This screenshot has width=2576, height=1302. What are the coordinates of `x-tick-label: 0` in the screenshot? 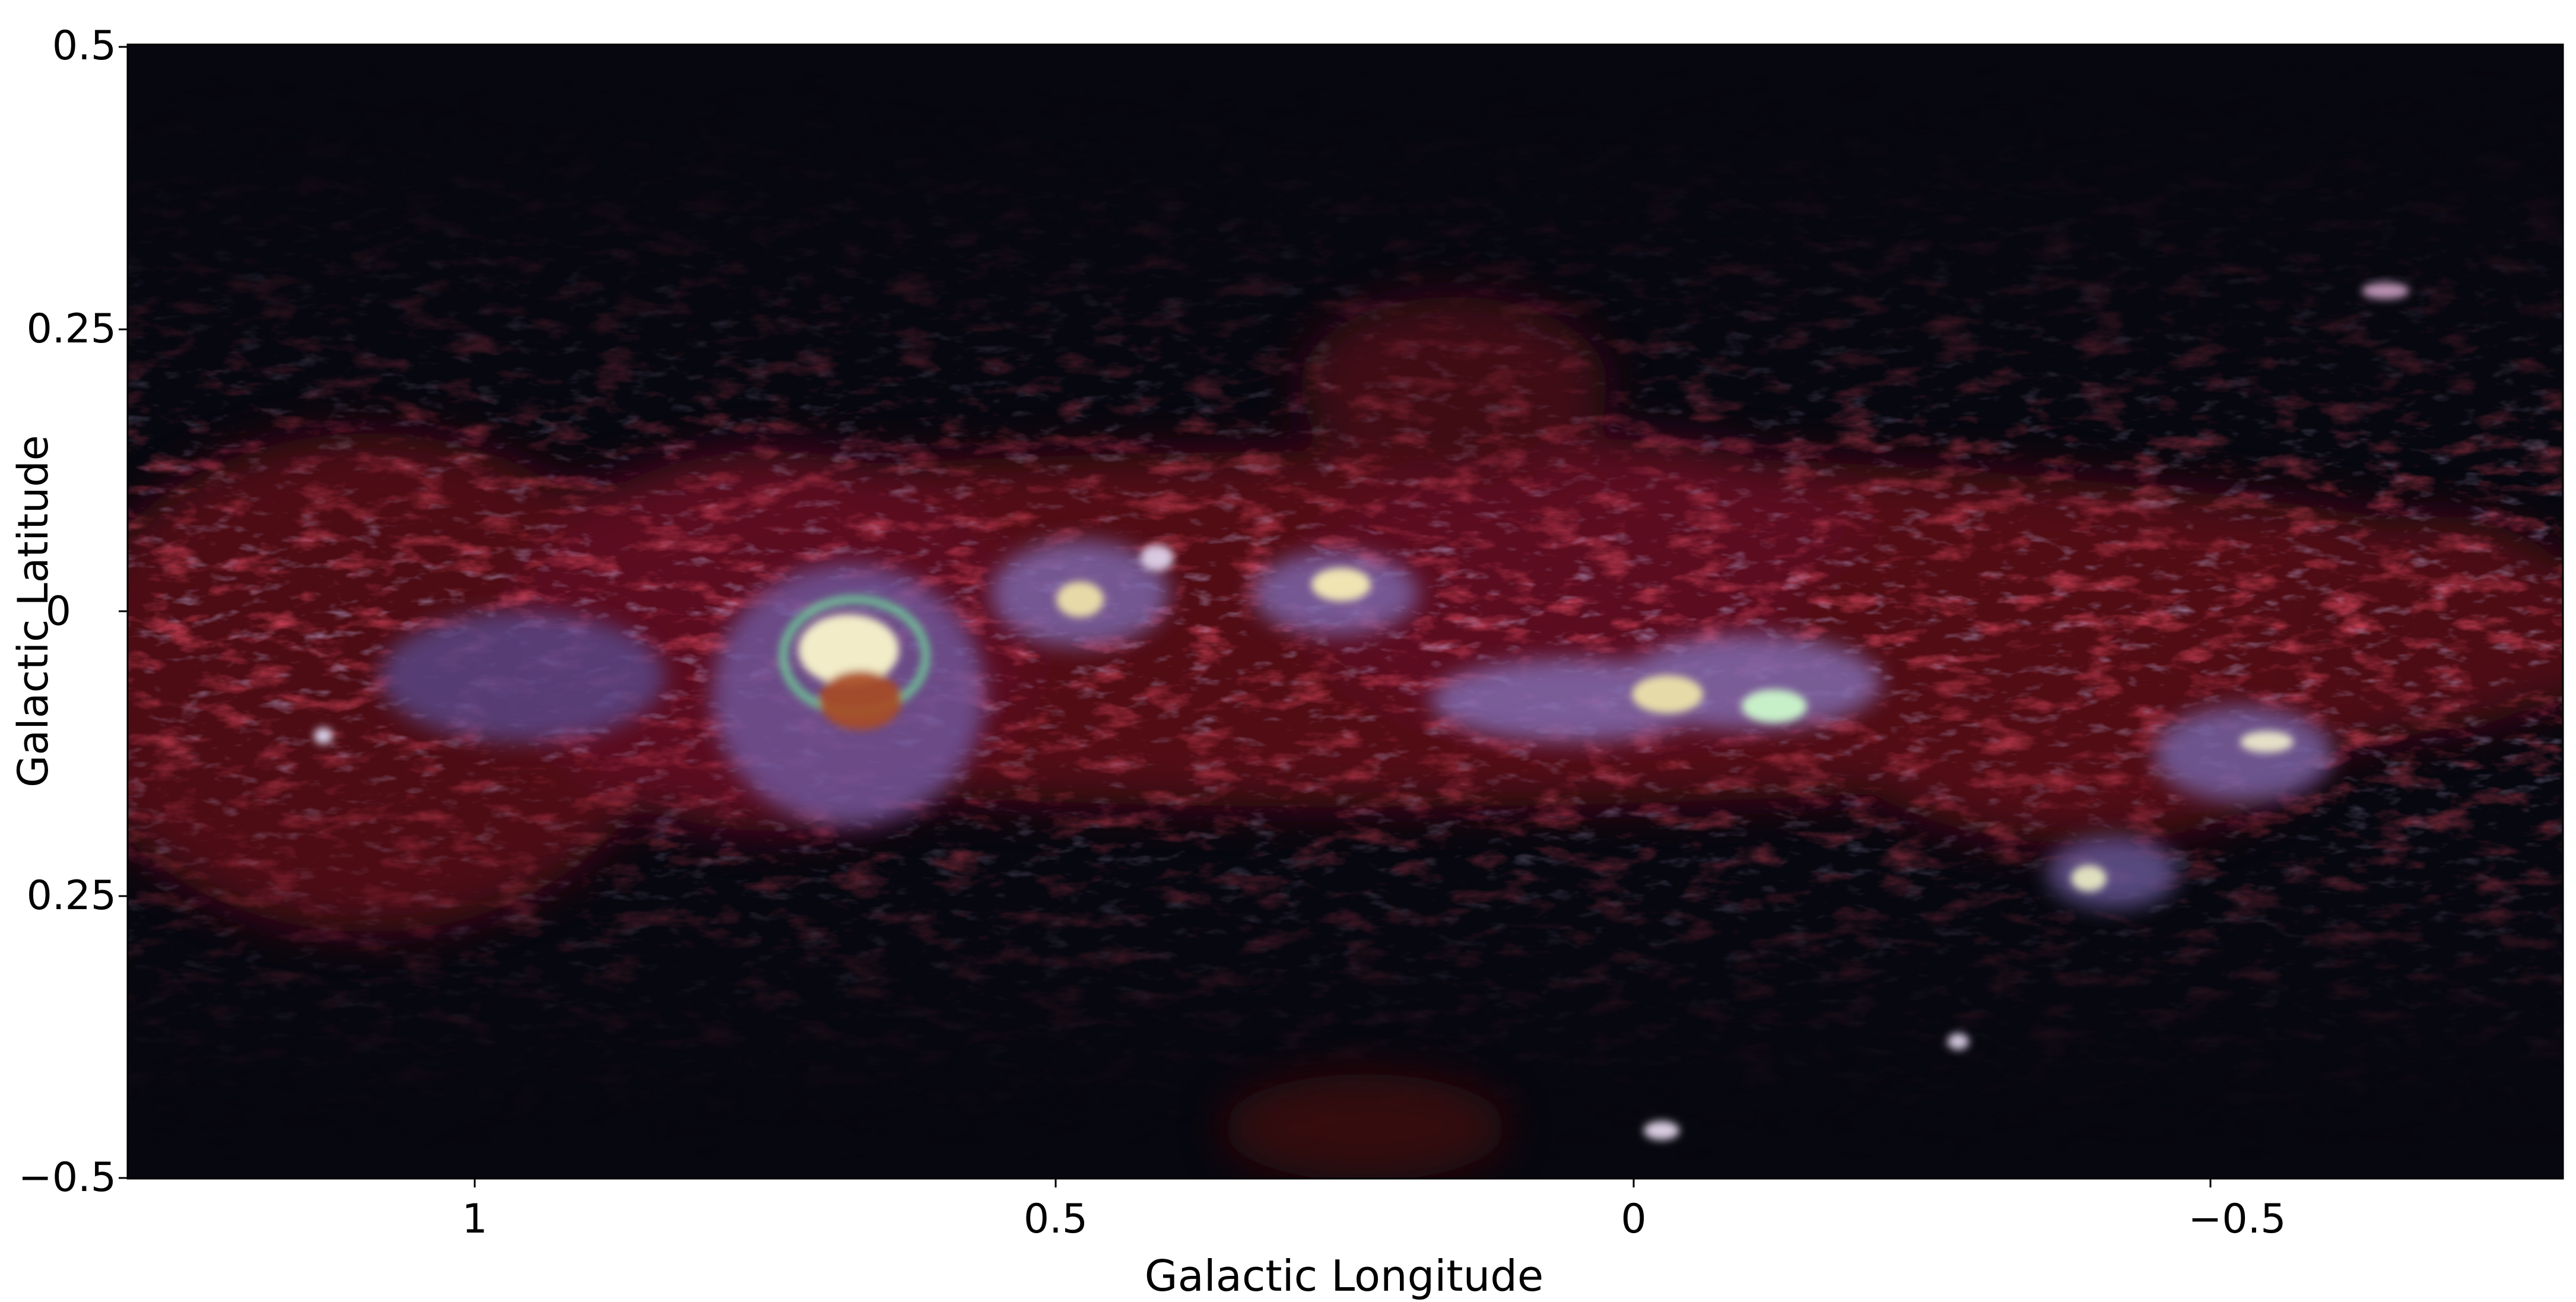 It's located at (1633, 1219).